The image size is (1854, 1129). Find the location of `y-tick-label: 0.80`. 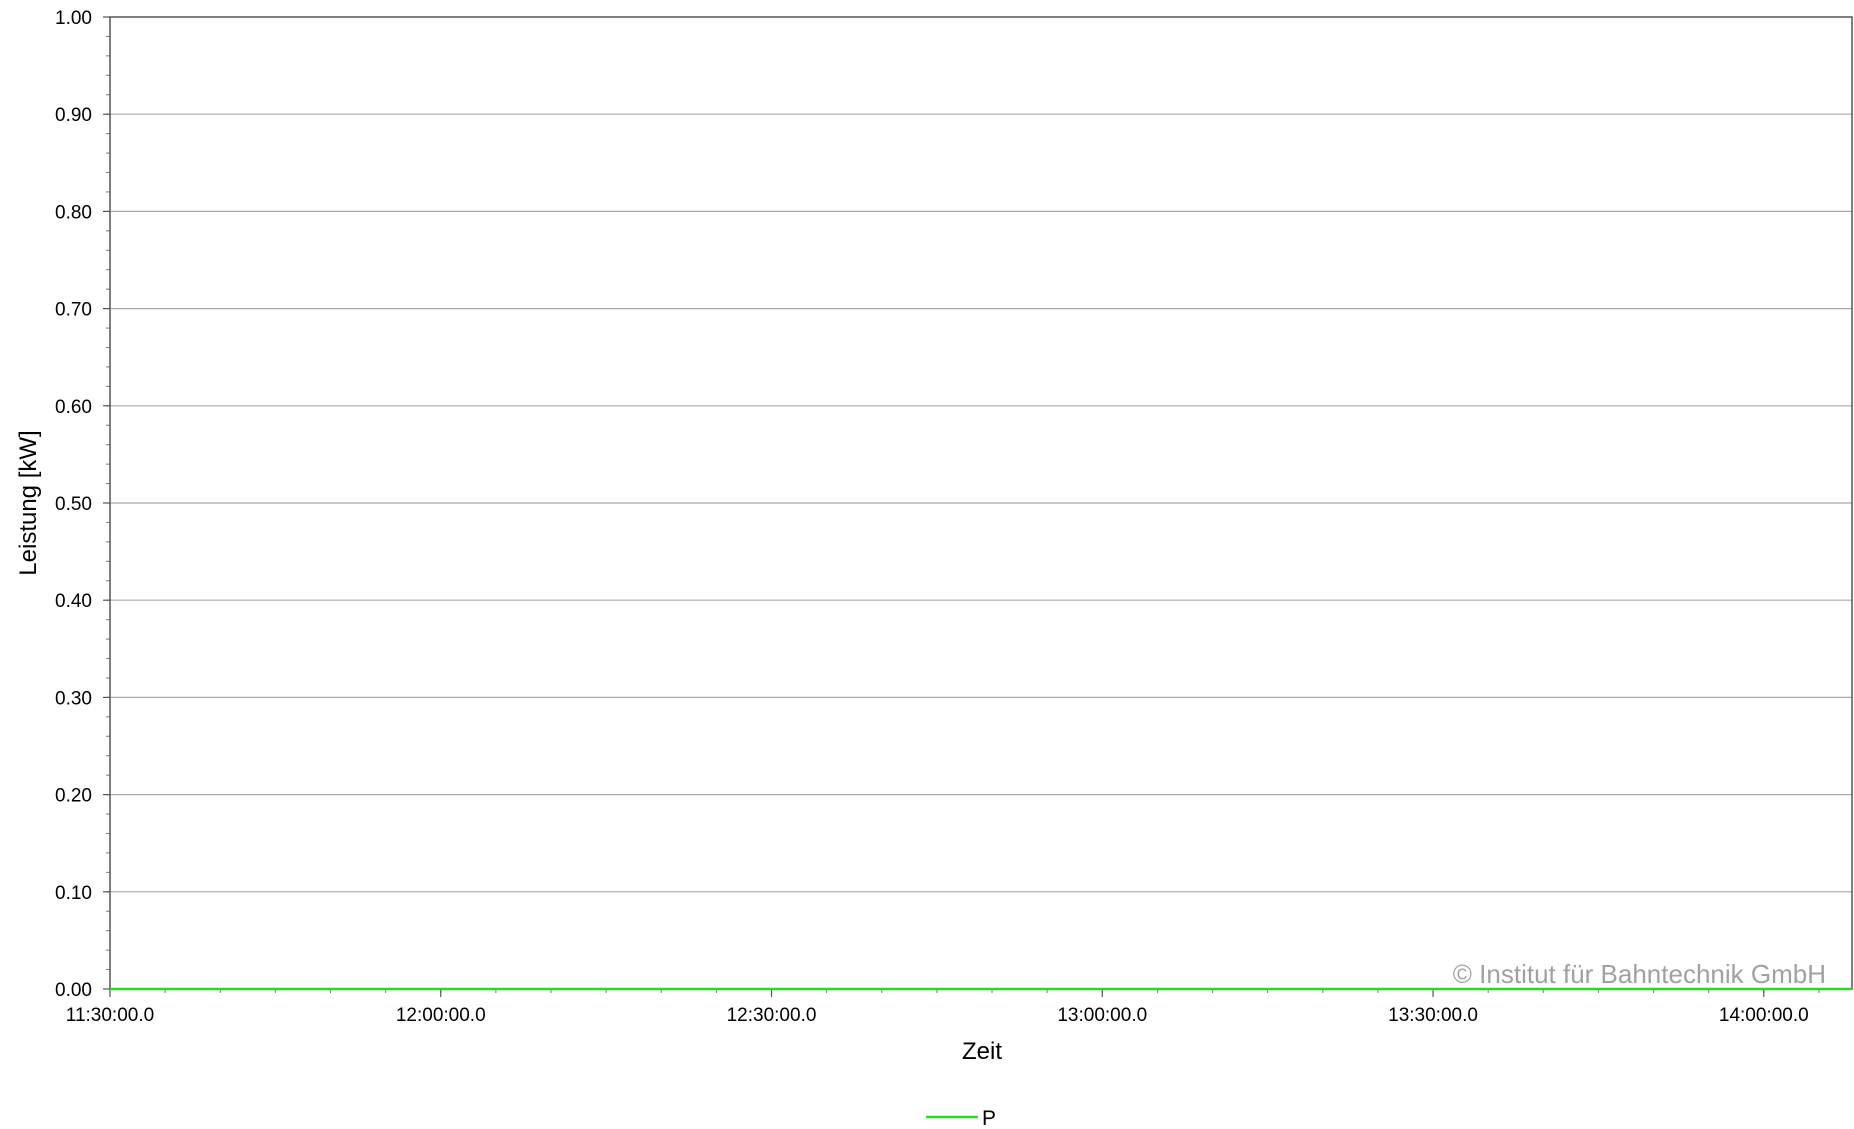

y-tick-label: 0.80 is located at coordinates (73, 212).